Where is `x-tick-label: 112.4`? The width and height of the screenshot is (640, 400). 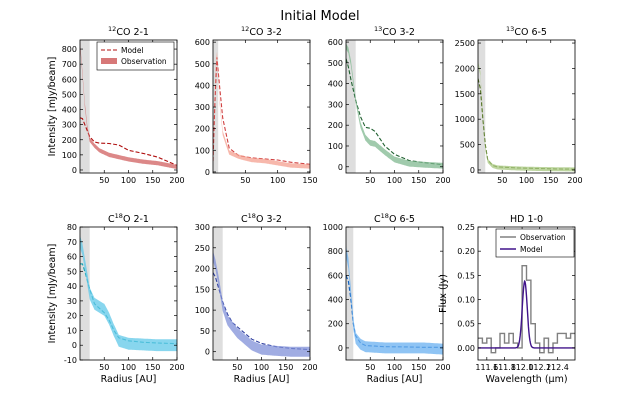 x-tick-label: 112.4 is located at coordinates (557, 367).